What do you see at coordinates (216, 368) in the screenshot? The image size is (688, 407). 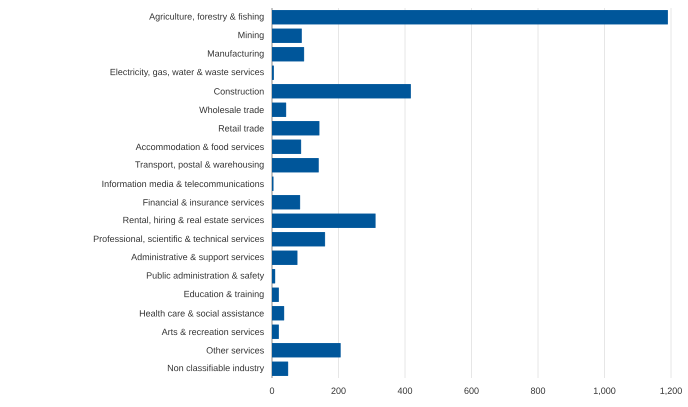 I see `y-tick-label: Non classifiable industry` at bounding box center [216, 368].